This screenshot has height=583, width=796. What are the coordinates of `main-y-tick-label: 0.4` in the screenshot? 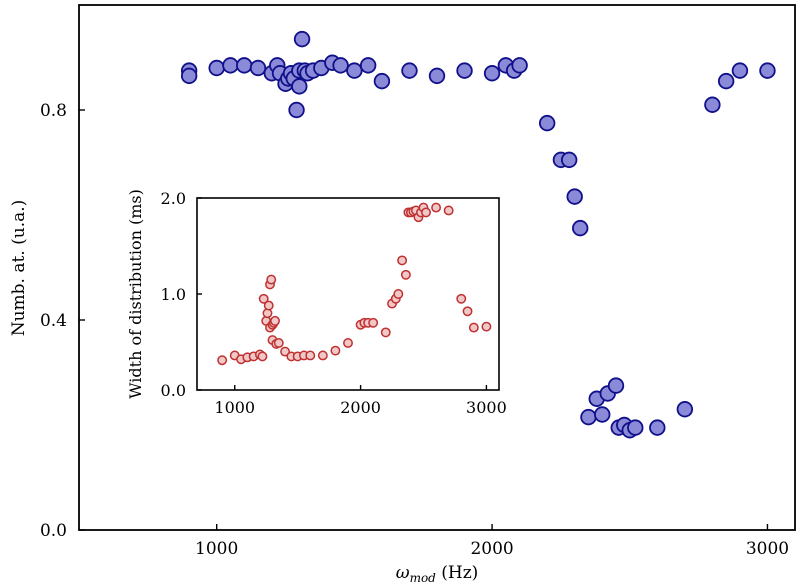 It's located at (53, 321).